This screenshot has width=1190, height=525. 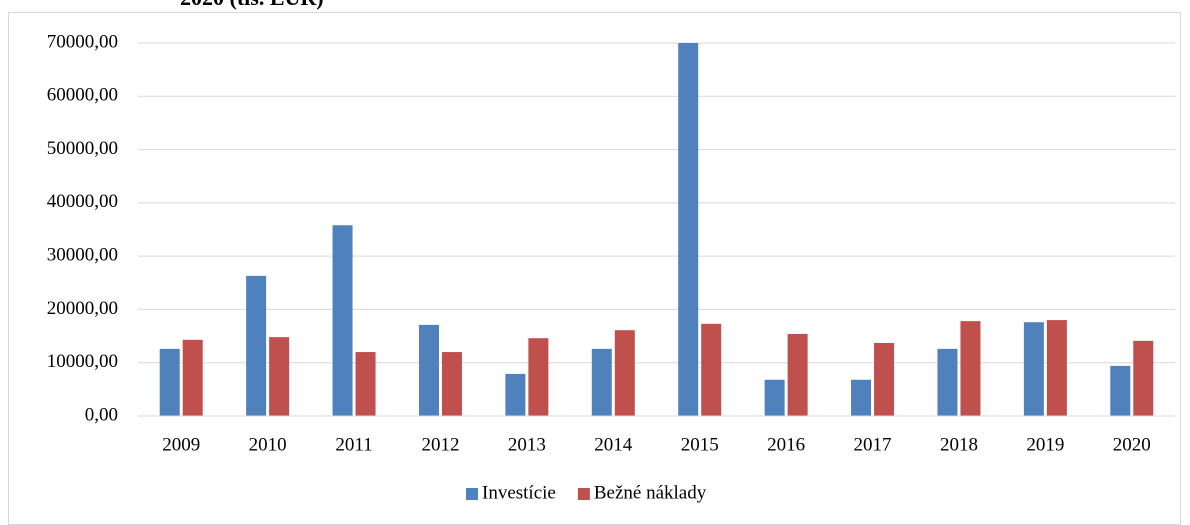 I want to click on x-tick-label: 2009, so click(x=181, y=444).